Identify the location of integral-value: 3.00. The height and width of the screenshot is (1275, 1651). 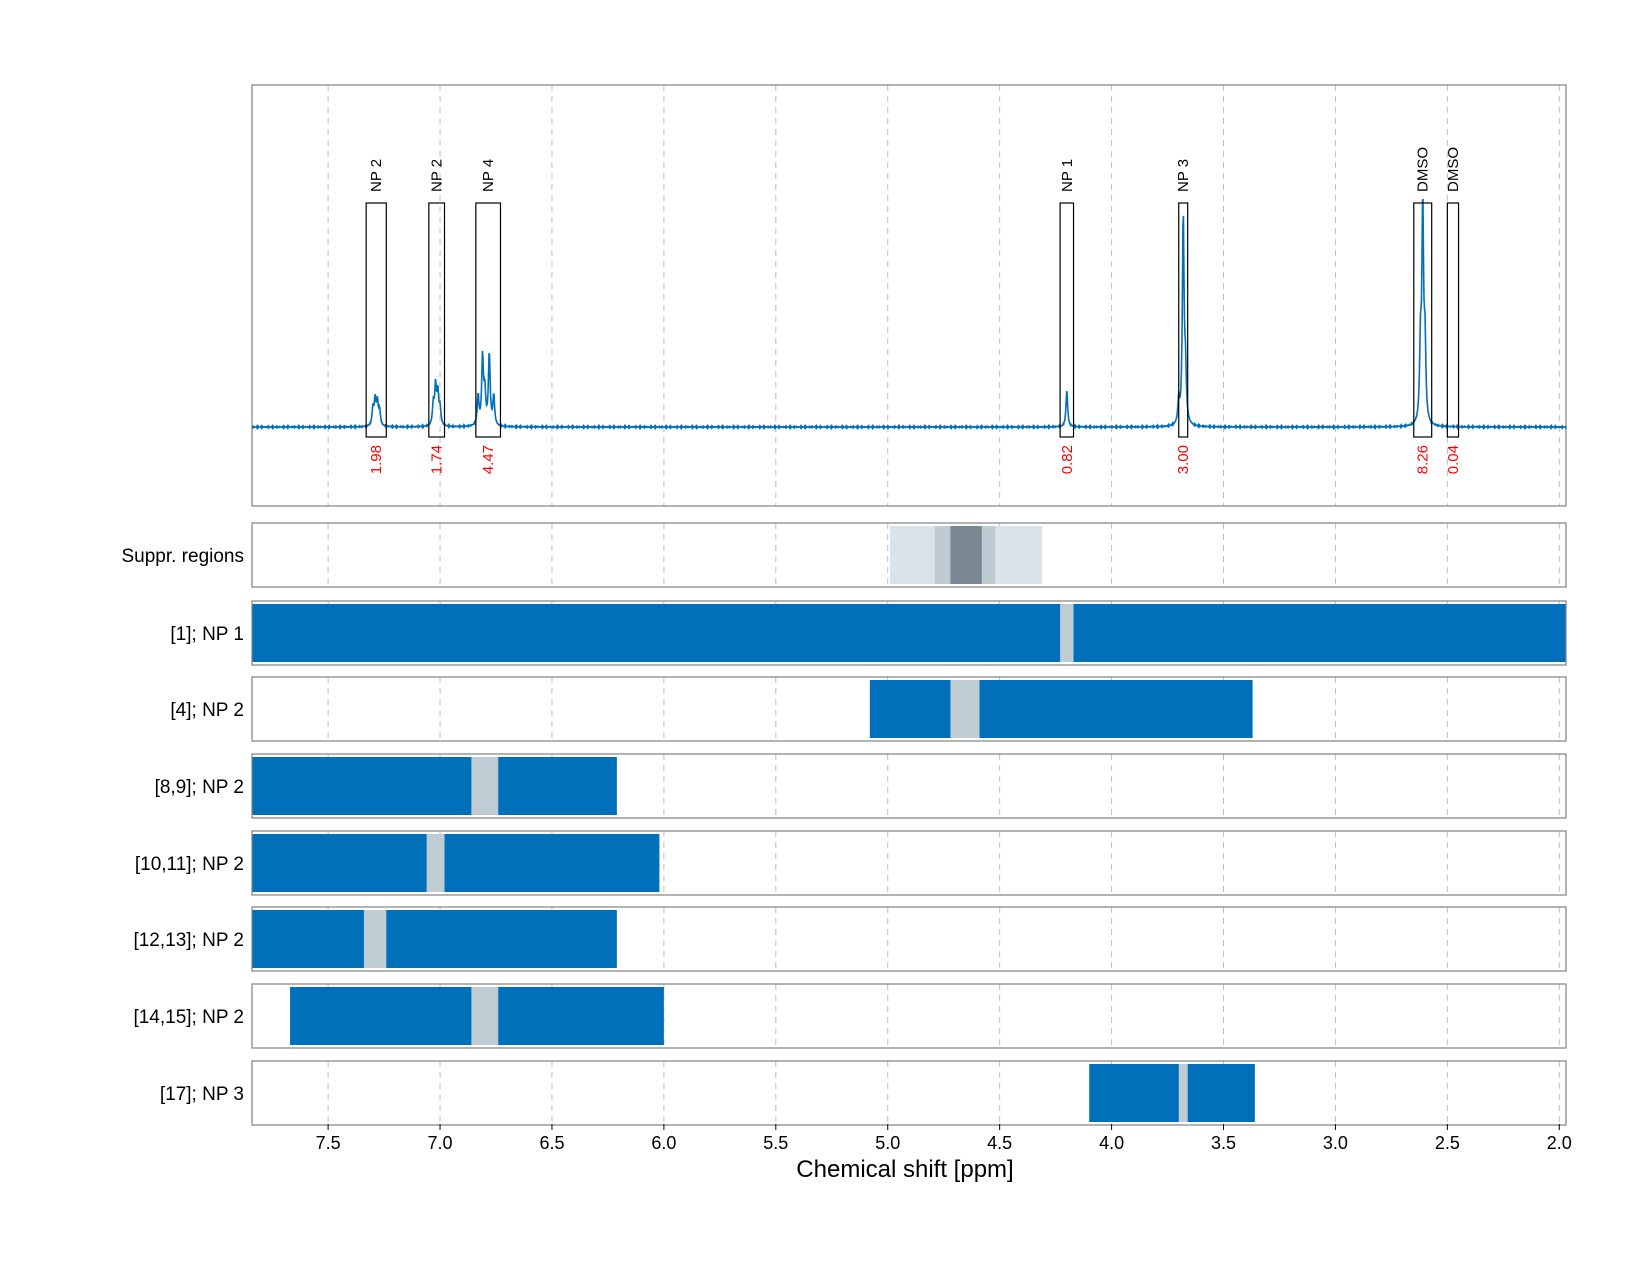
(1183, 459).